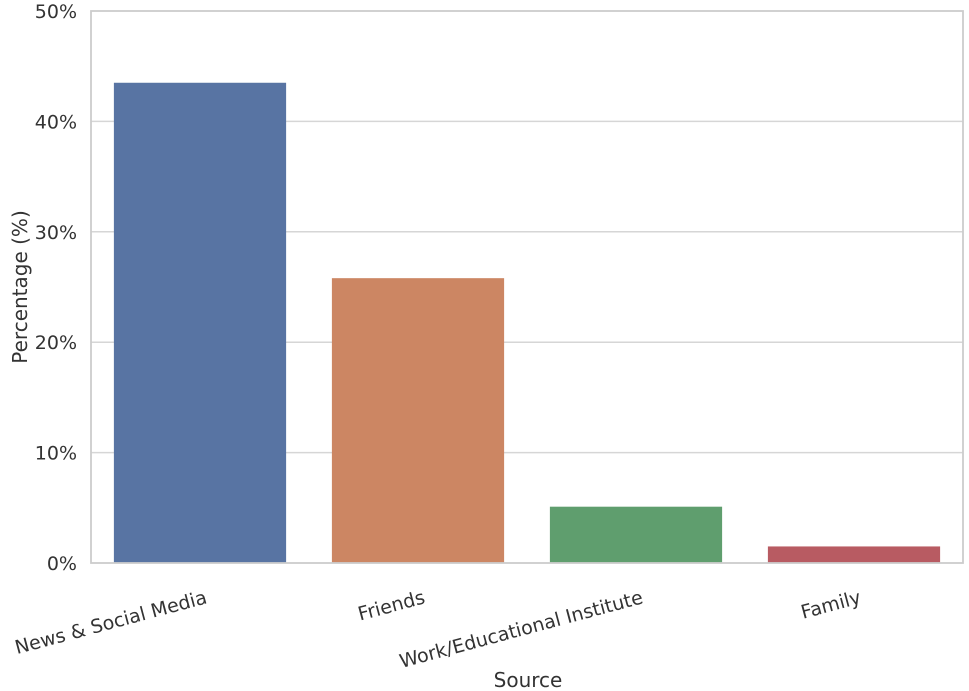  I want to click on y-tick-label: 10%, so click(56, 454).